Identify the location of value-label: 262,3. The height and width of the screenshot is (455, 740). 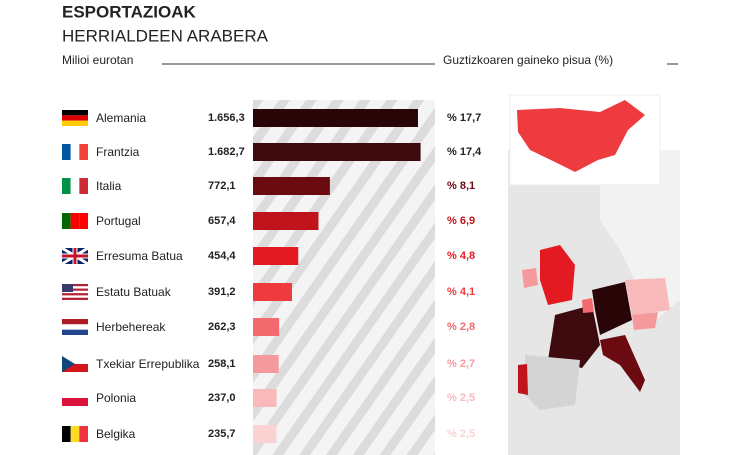
(222, 327).